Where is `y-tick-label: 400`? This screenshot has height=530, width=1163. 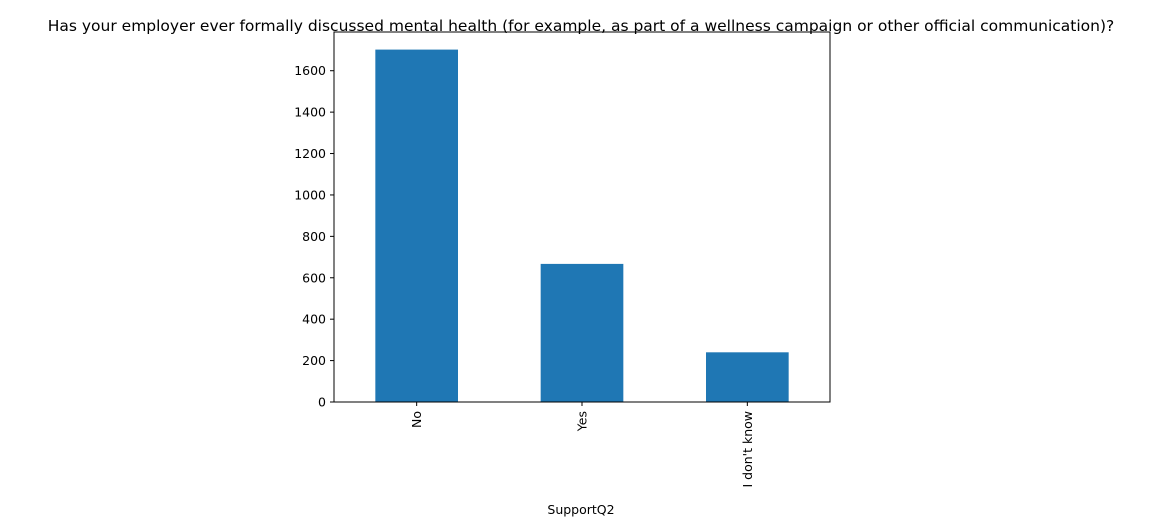 y-tick-label: 400 is located at coordinates (314, 319).